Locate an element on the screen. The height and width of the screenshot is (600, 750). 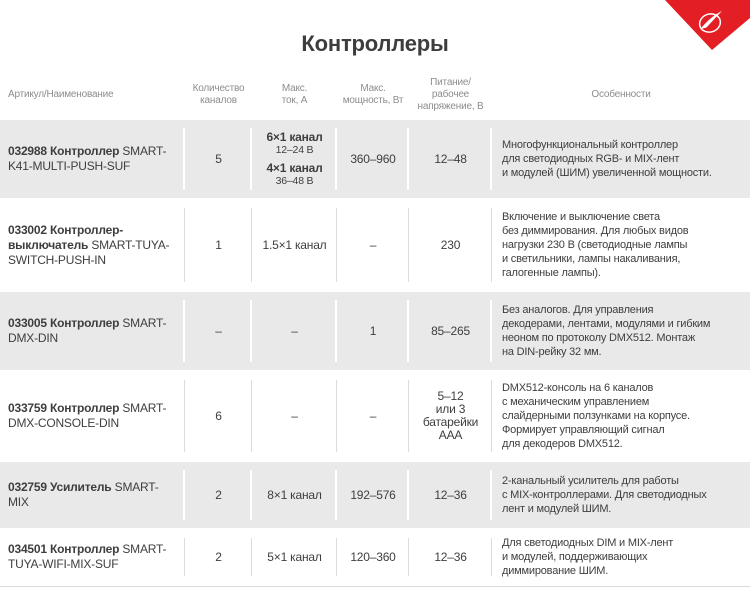
article-code: 033005 Контроллер is located at coordinates (64, 323).